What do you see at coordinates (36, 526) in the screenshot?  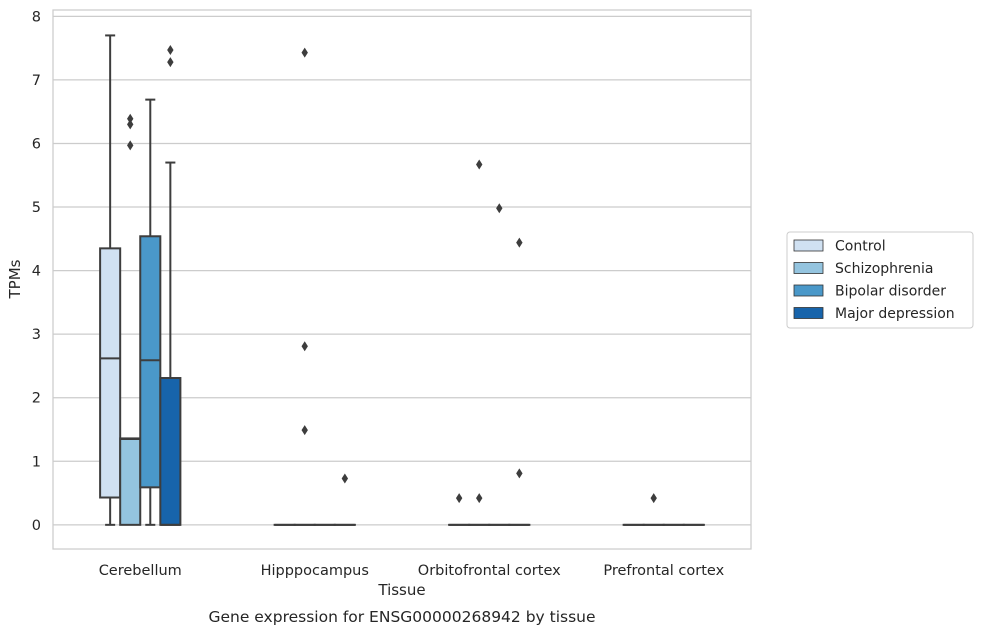 I see `y-tick-label: 0` at bounding box center [36, 526].